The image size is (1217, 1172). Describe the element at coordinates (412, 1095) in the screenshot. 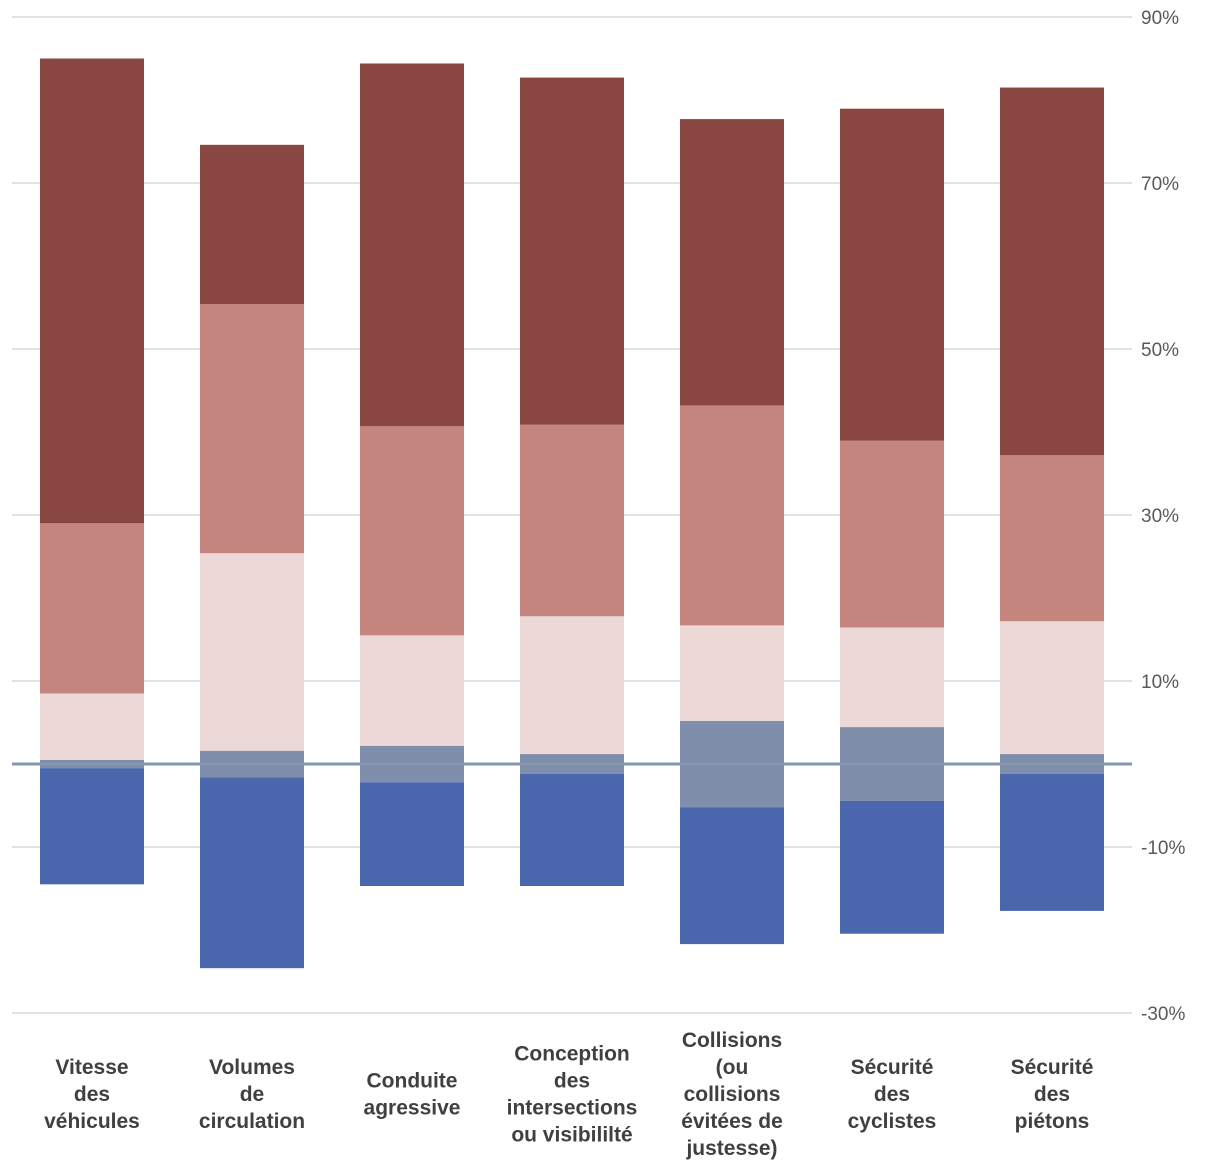

I see `category-label: Conduite agressive` at that location.